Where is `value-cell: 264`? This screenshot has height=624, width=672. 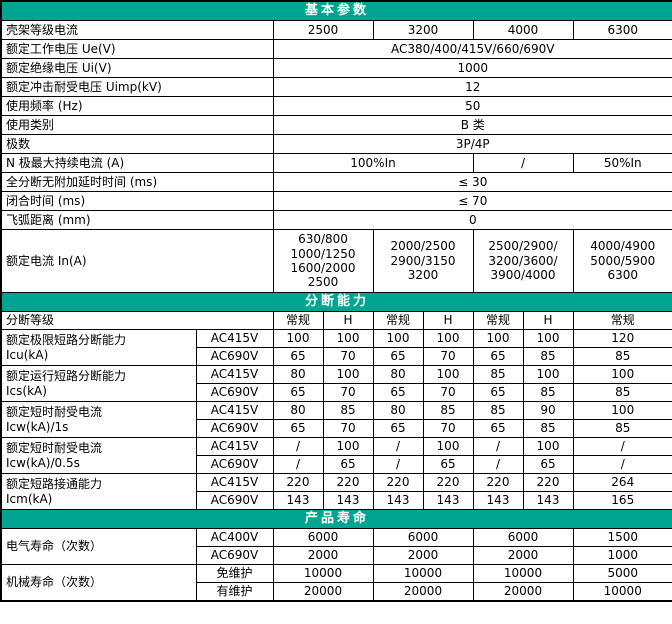 value-cell: 264 is located at coordinates (622, 482).